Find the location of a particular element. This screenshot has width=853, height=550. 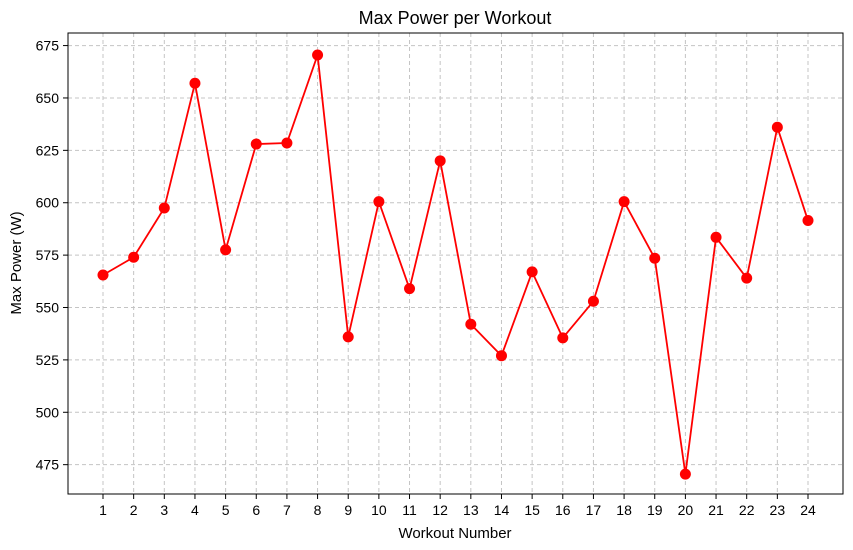

x-tick-label: 21 is located at coordinates (716, 510).